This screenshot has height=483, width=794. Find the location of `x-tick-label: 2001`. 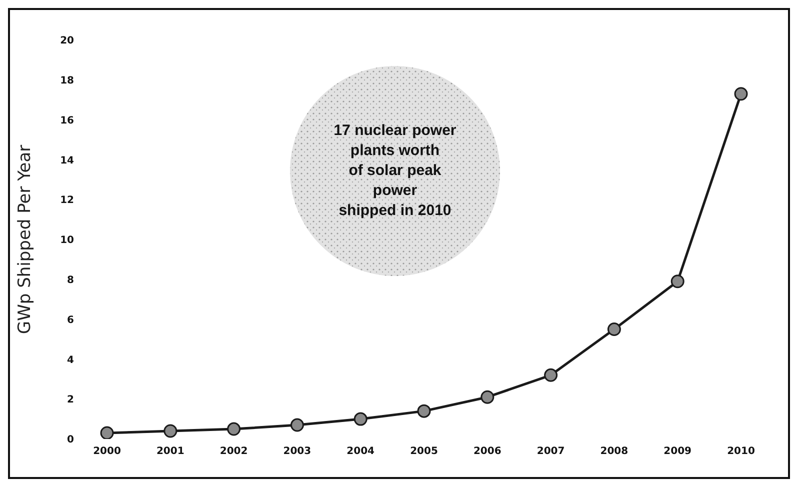

x-tick-label: 2001 is located at coordinates (170, 452).